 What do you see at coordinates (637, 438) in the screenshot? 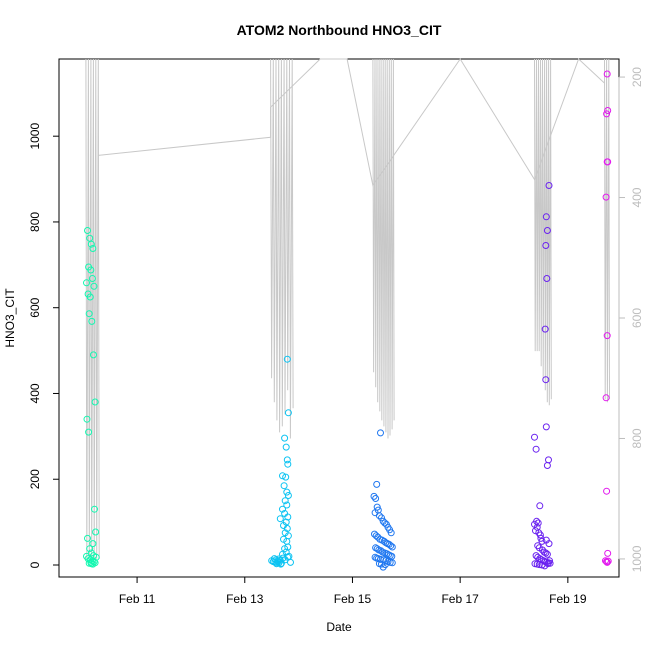
I see `right-tick-label: 800` at bounding box center [637, 438].